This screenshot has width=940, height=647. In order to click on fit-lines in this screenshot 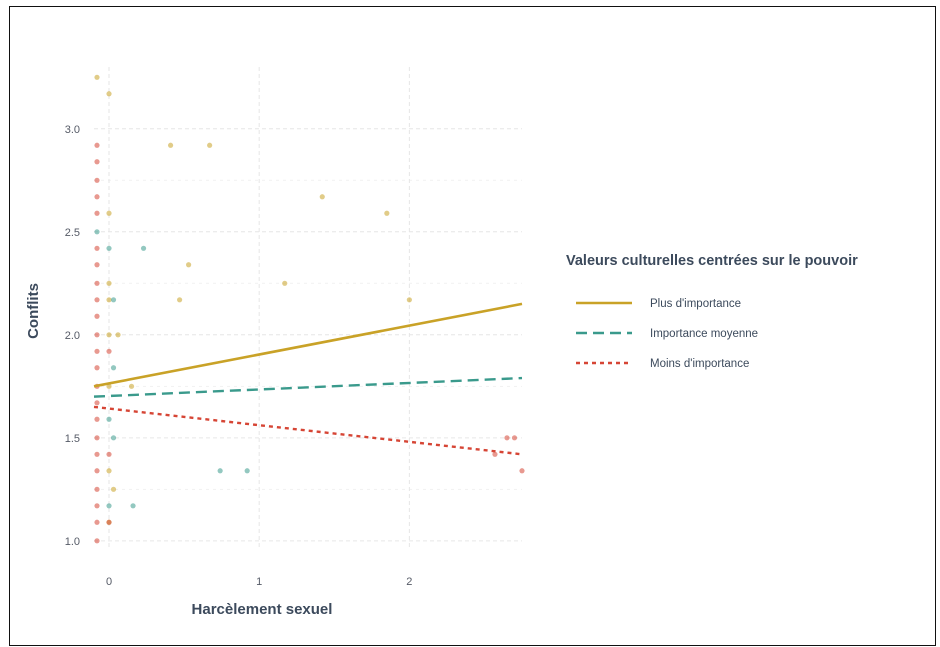, I will do `click(308, 379)`.